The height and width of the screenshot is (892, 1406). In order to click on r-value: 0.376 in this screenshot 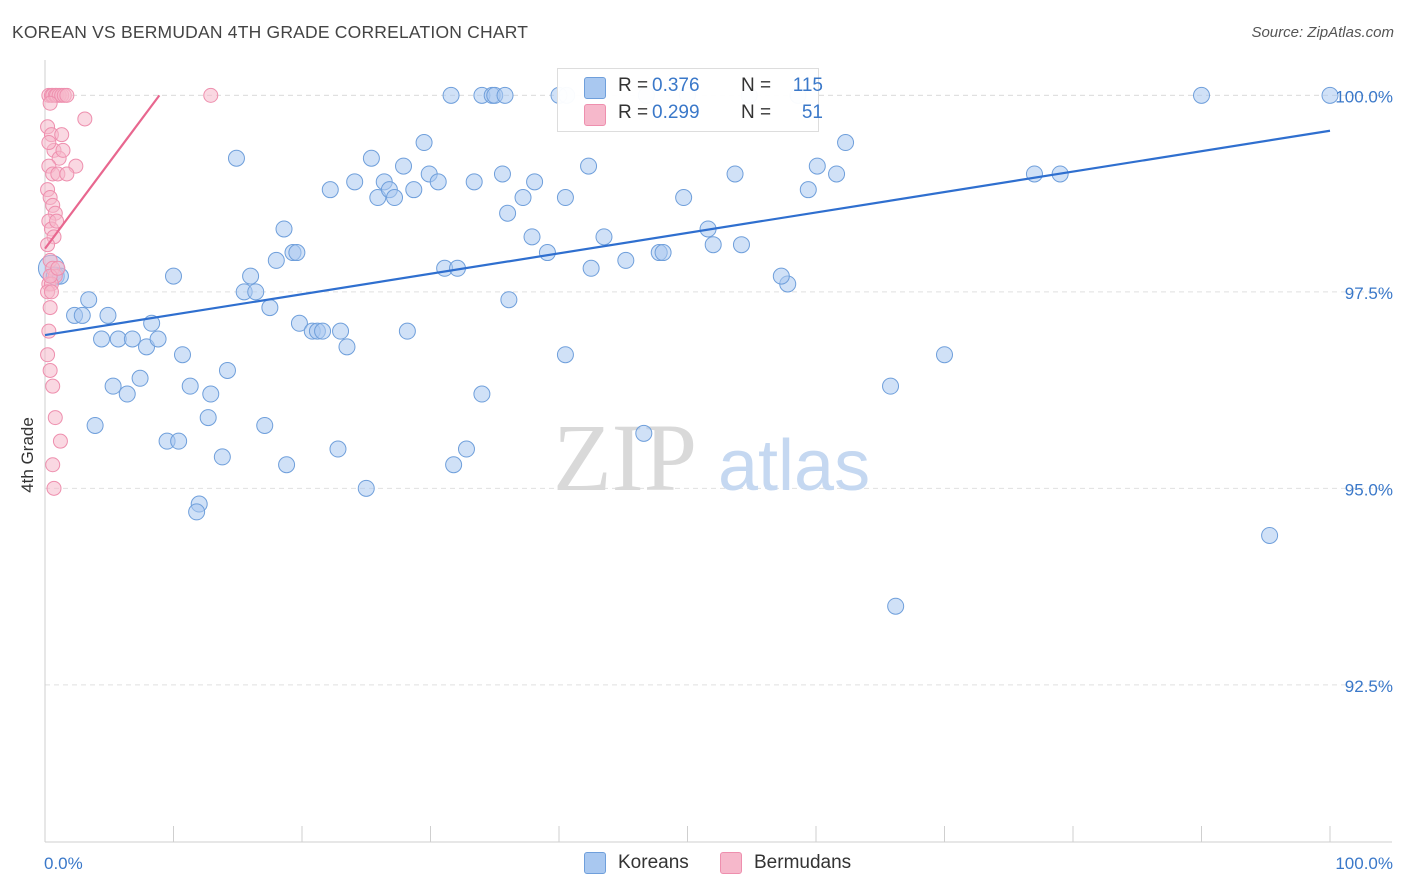, I will do `click(676, 85)`.